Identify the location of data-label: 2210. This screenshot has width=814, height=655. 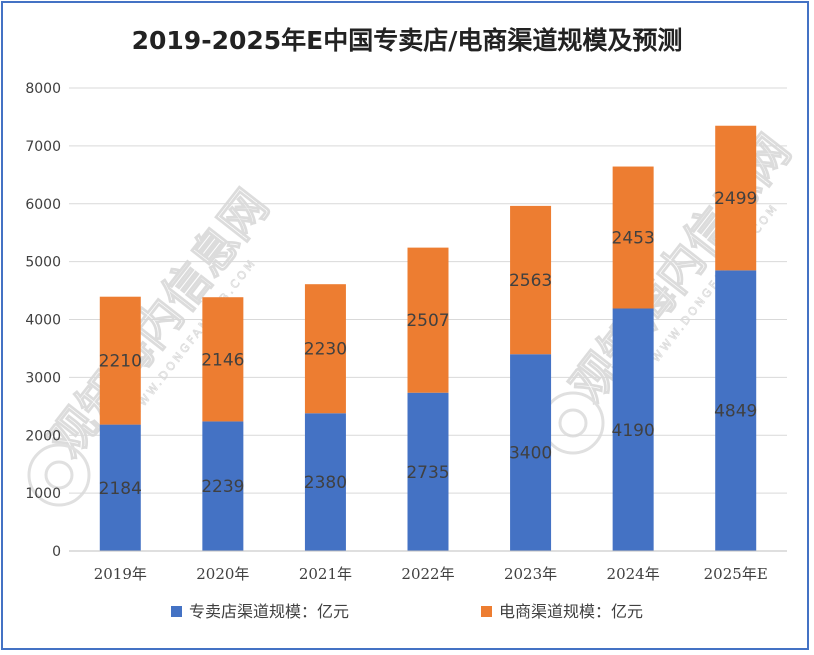
(120, 362).